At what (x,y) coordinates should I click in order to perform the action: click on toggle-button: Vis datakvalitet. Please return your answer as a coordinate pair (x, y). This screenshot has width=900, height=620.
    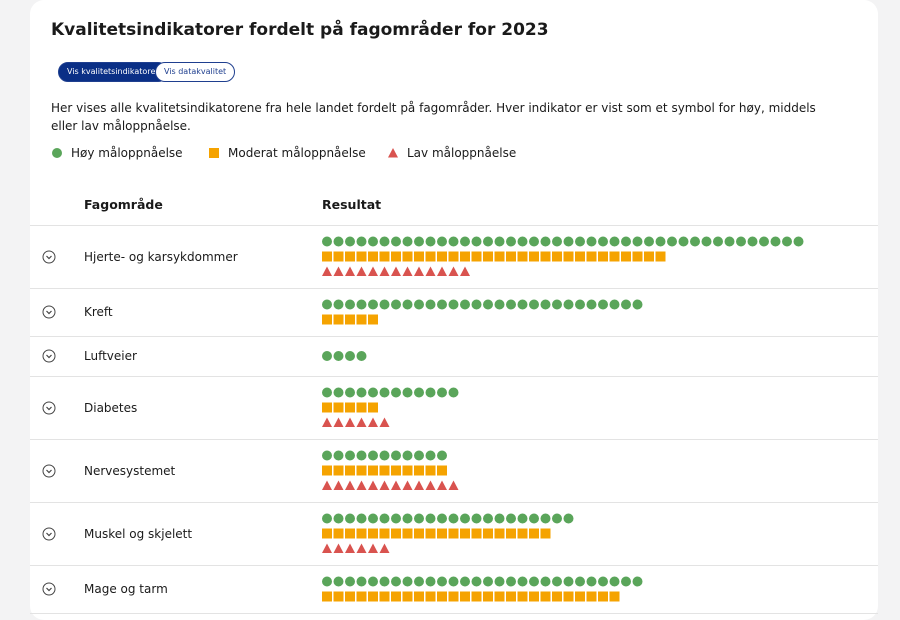
    Looking at the image, I should click on (195, 72).